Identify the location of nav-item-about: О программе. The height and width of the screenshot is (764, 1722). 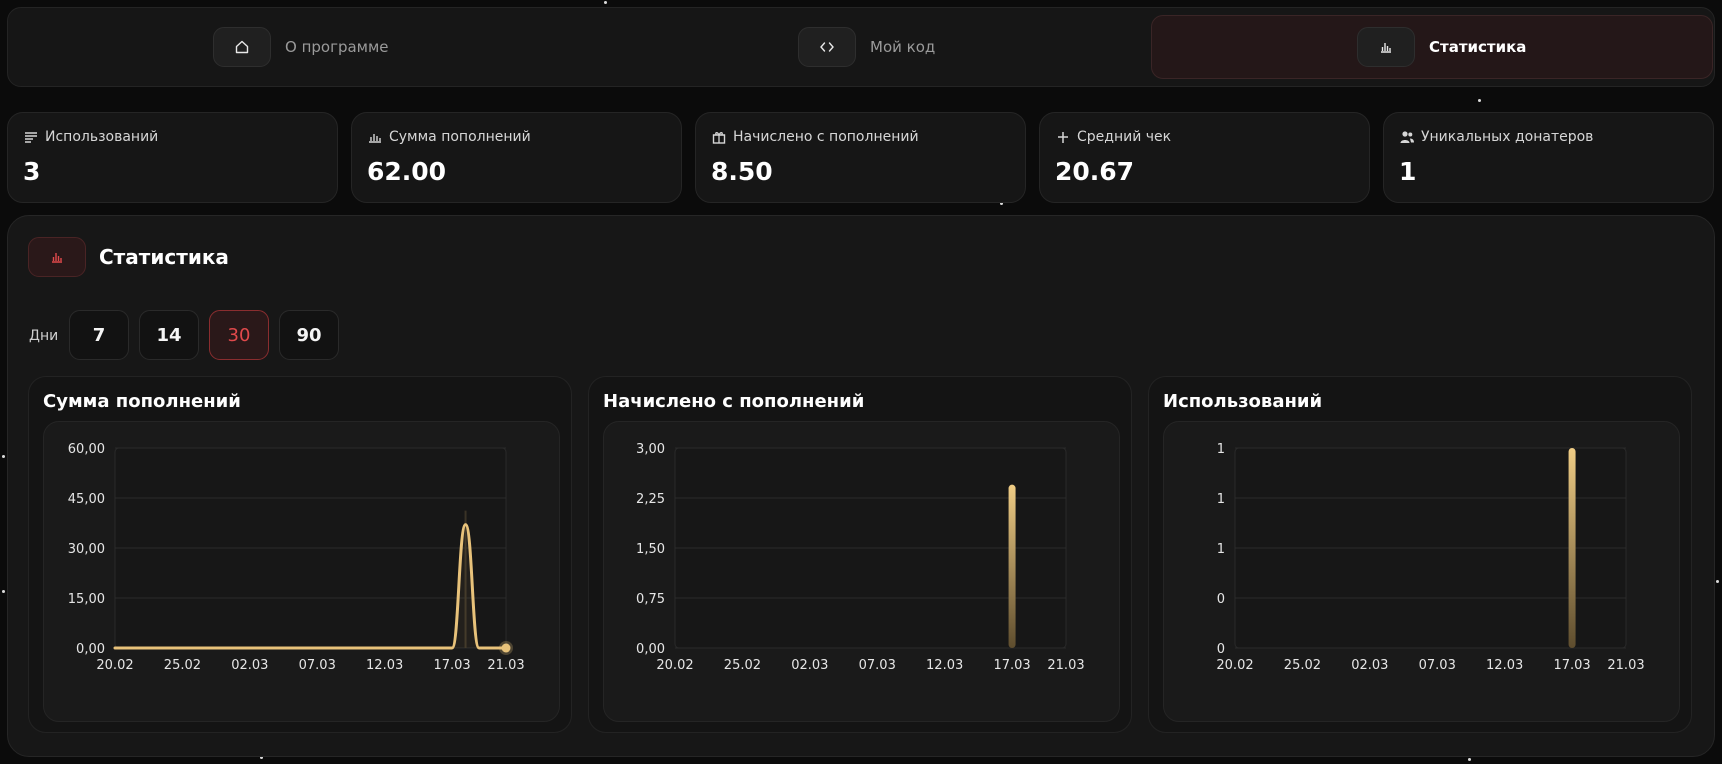
(301, 47).